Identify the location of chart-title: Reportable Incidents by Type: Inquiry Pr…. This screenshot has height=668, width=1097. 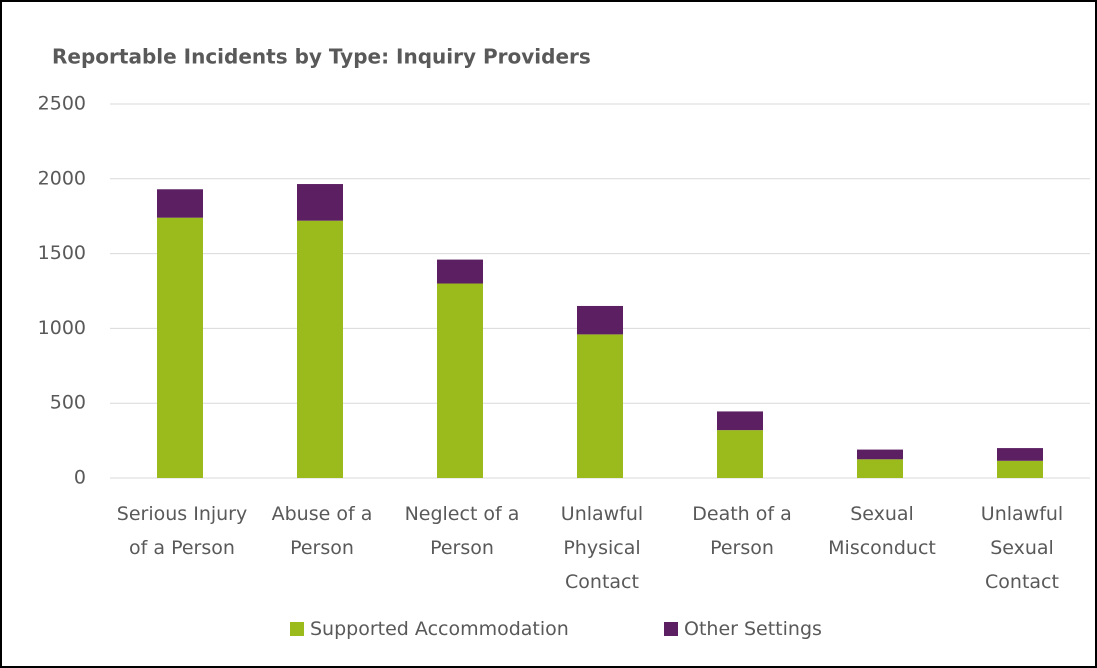
(321, 57).